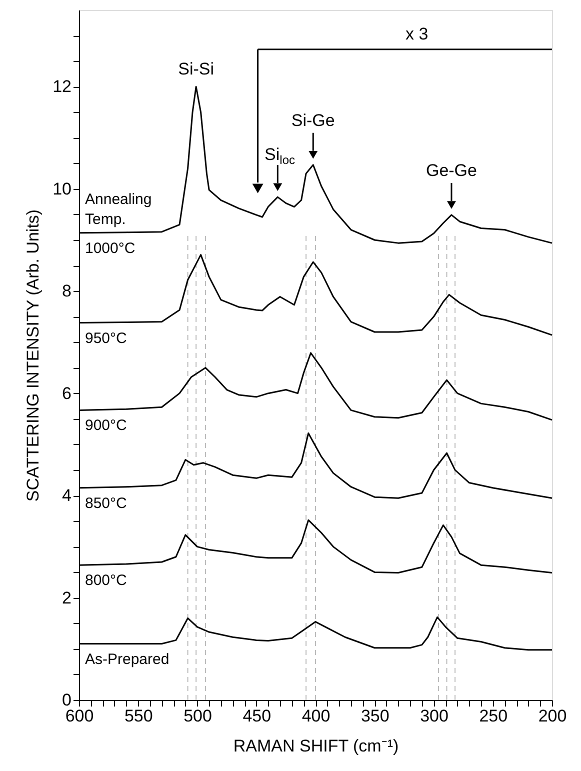 The width and height of the screenshot is (581, 771). I want to click on x-tick-label: 500, so click(198, 716).